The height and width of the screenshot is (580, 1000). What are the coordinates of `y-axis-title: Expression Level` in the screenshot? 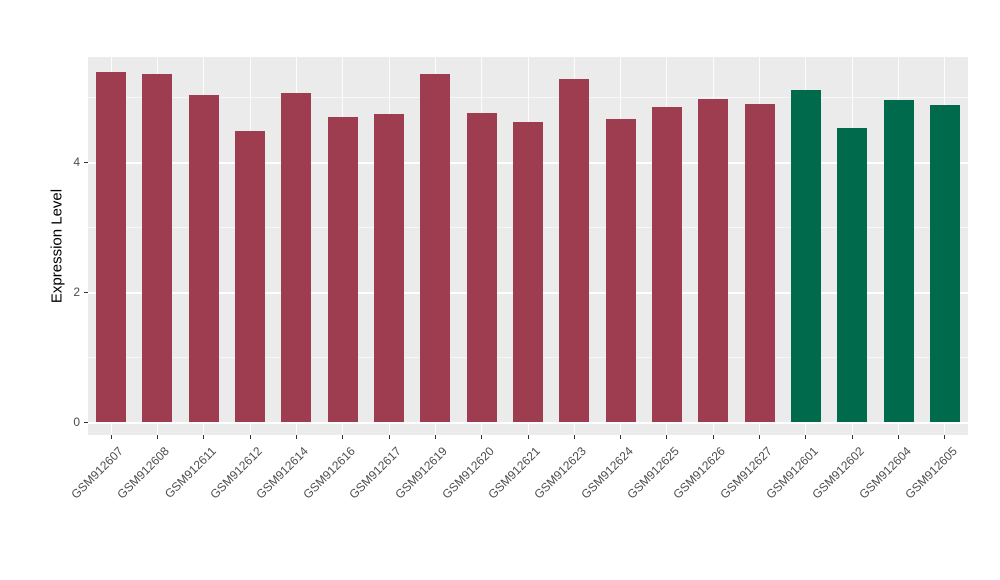 It's located at (57, 246).